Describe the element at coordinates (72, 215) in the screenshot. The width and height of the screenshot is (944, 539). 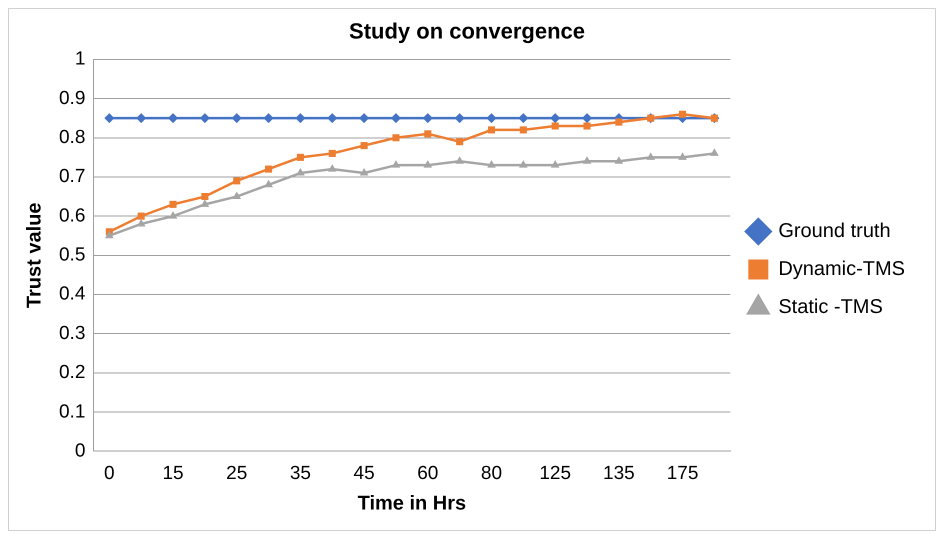
I see `y-tick-label: 0.6` at that location.